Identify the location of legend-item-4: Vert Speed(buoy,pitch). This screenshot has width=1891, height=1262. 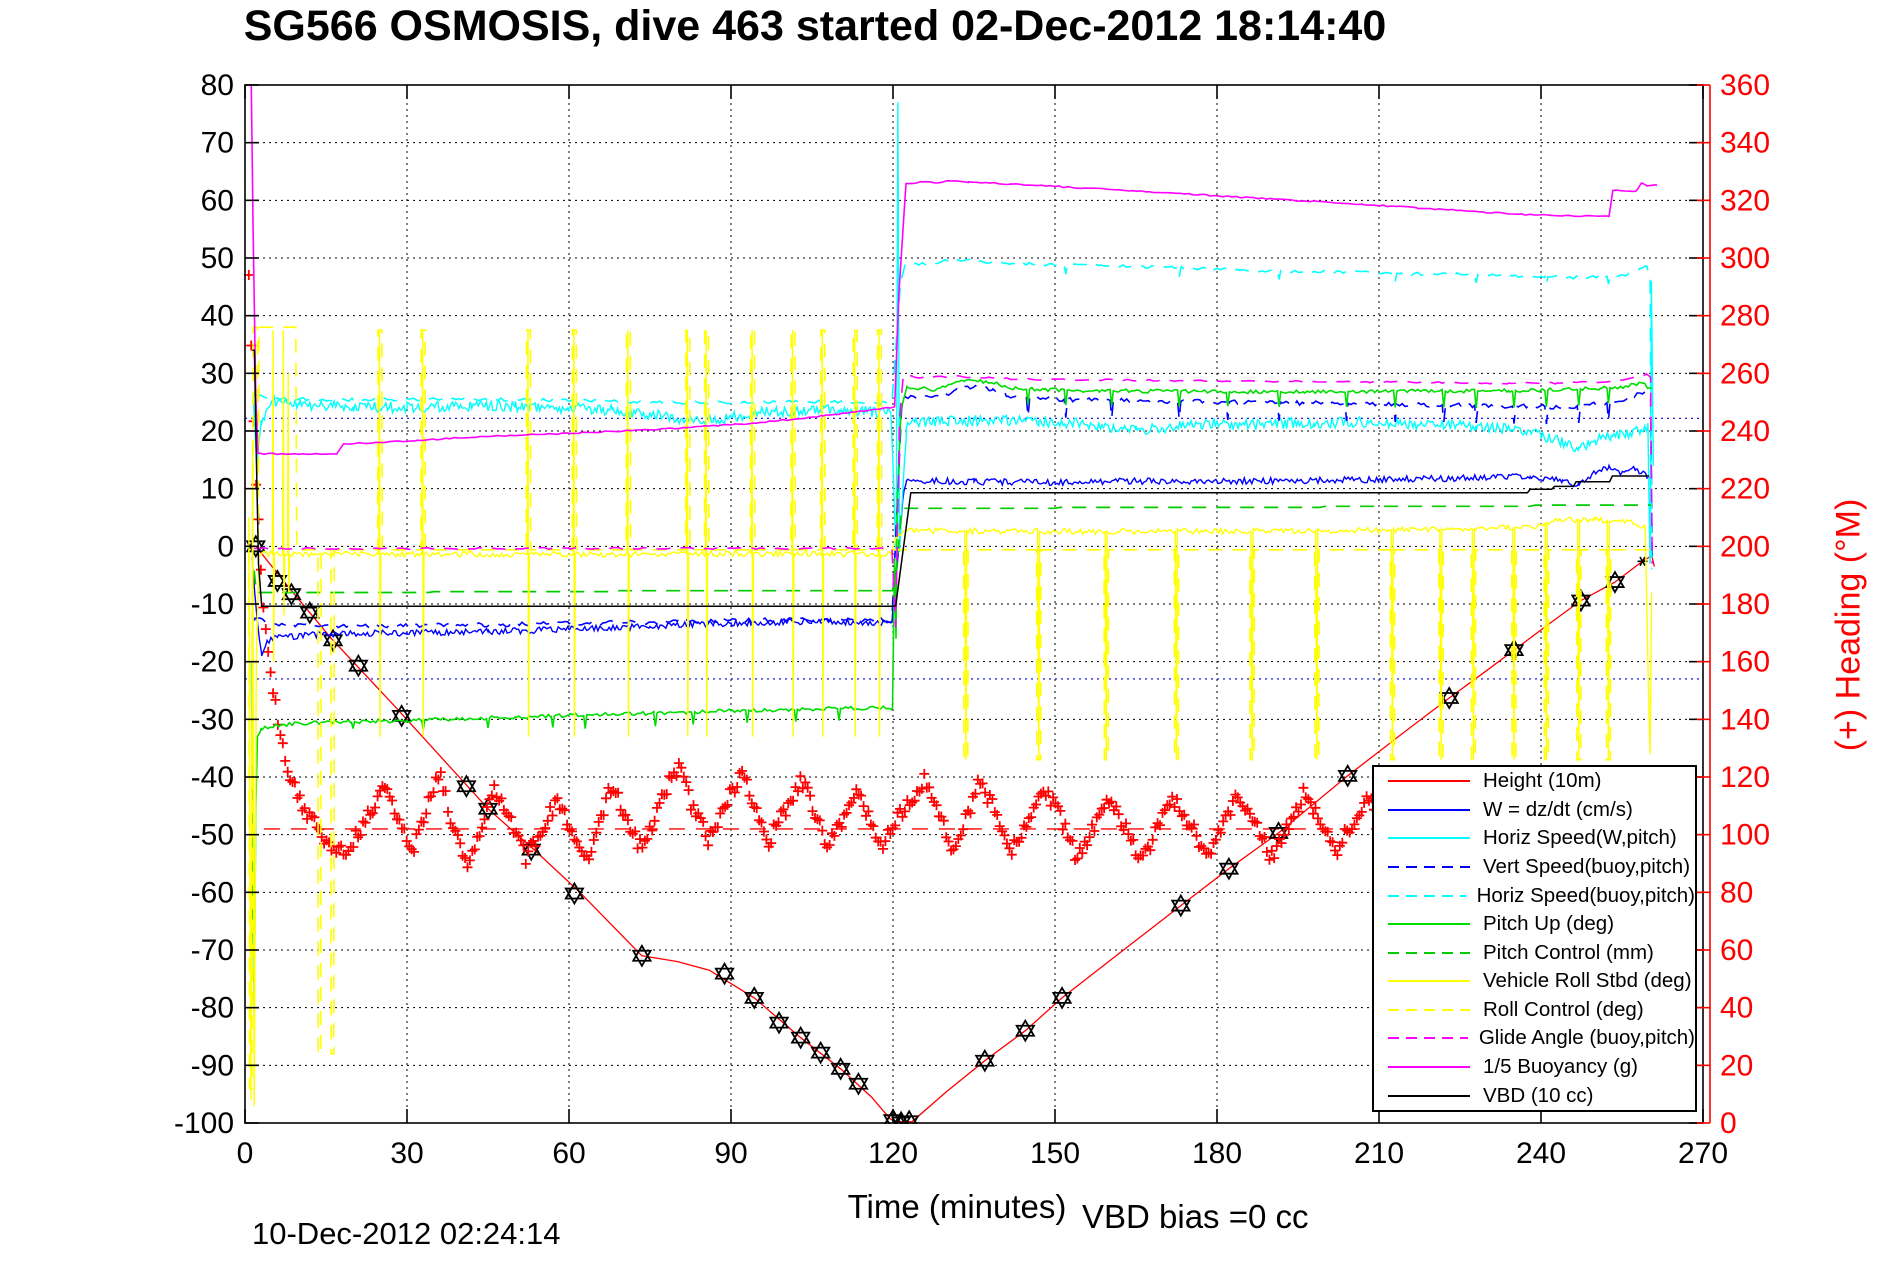
(1534, 867).